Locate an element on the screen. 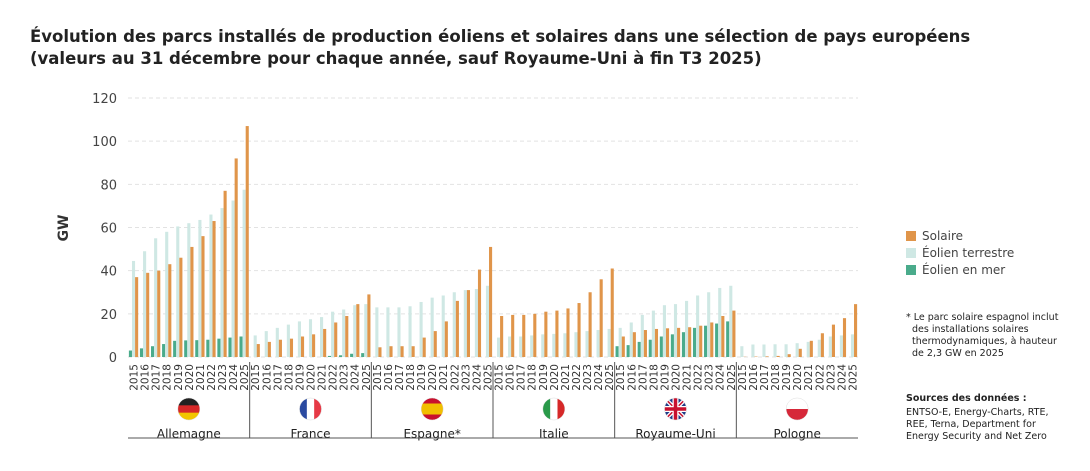 This screenshot has height=471, width=1090. group-label: Royaume-Uni is located at coordinates (675, 434).